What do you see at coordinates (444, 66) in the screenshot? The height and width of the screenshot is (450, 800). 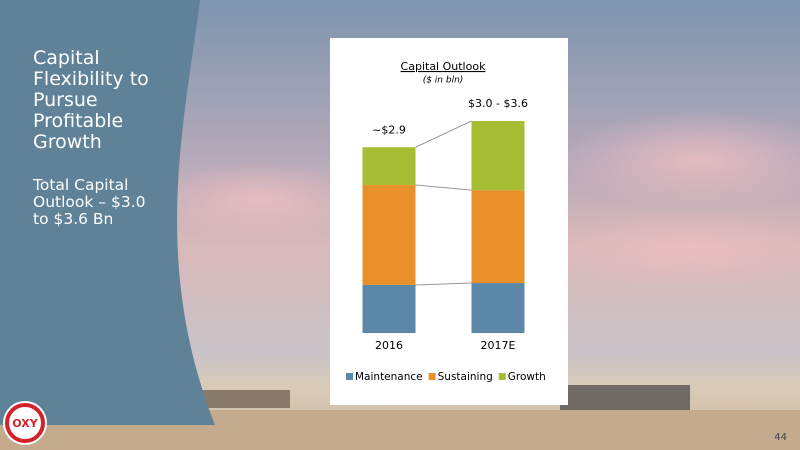 I see `chart-title: Capital Outlook` at bounding box center [444, 66].